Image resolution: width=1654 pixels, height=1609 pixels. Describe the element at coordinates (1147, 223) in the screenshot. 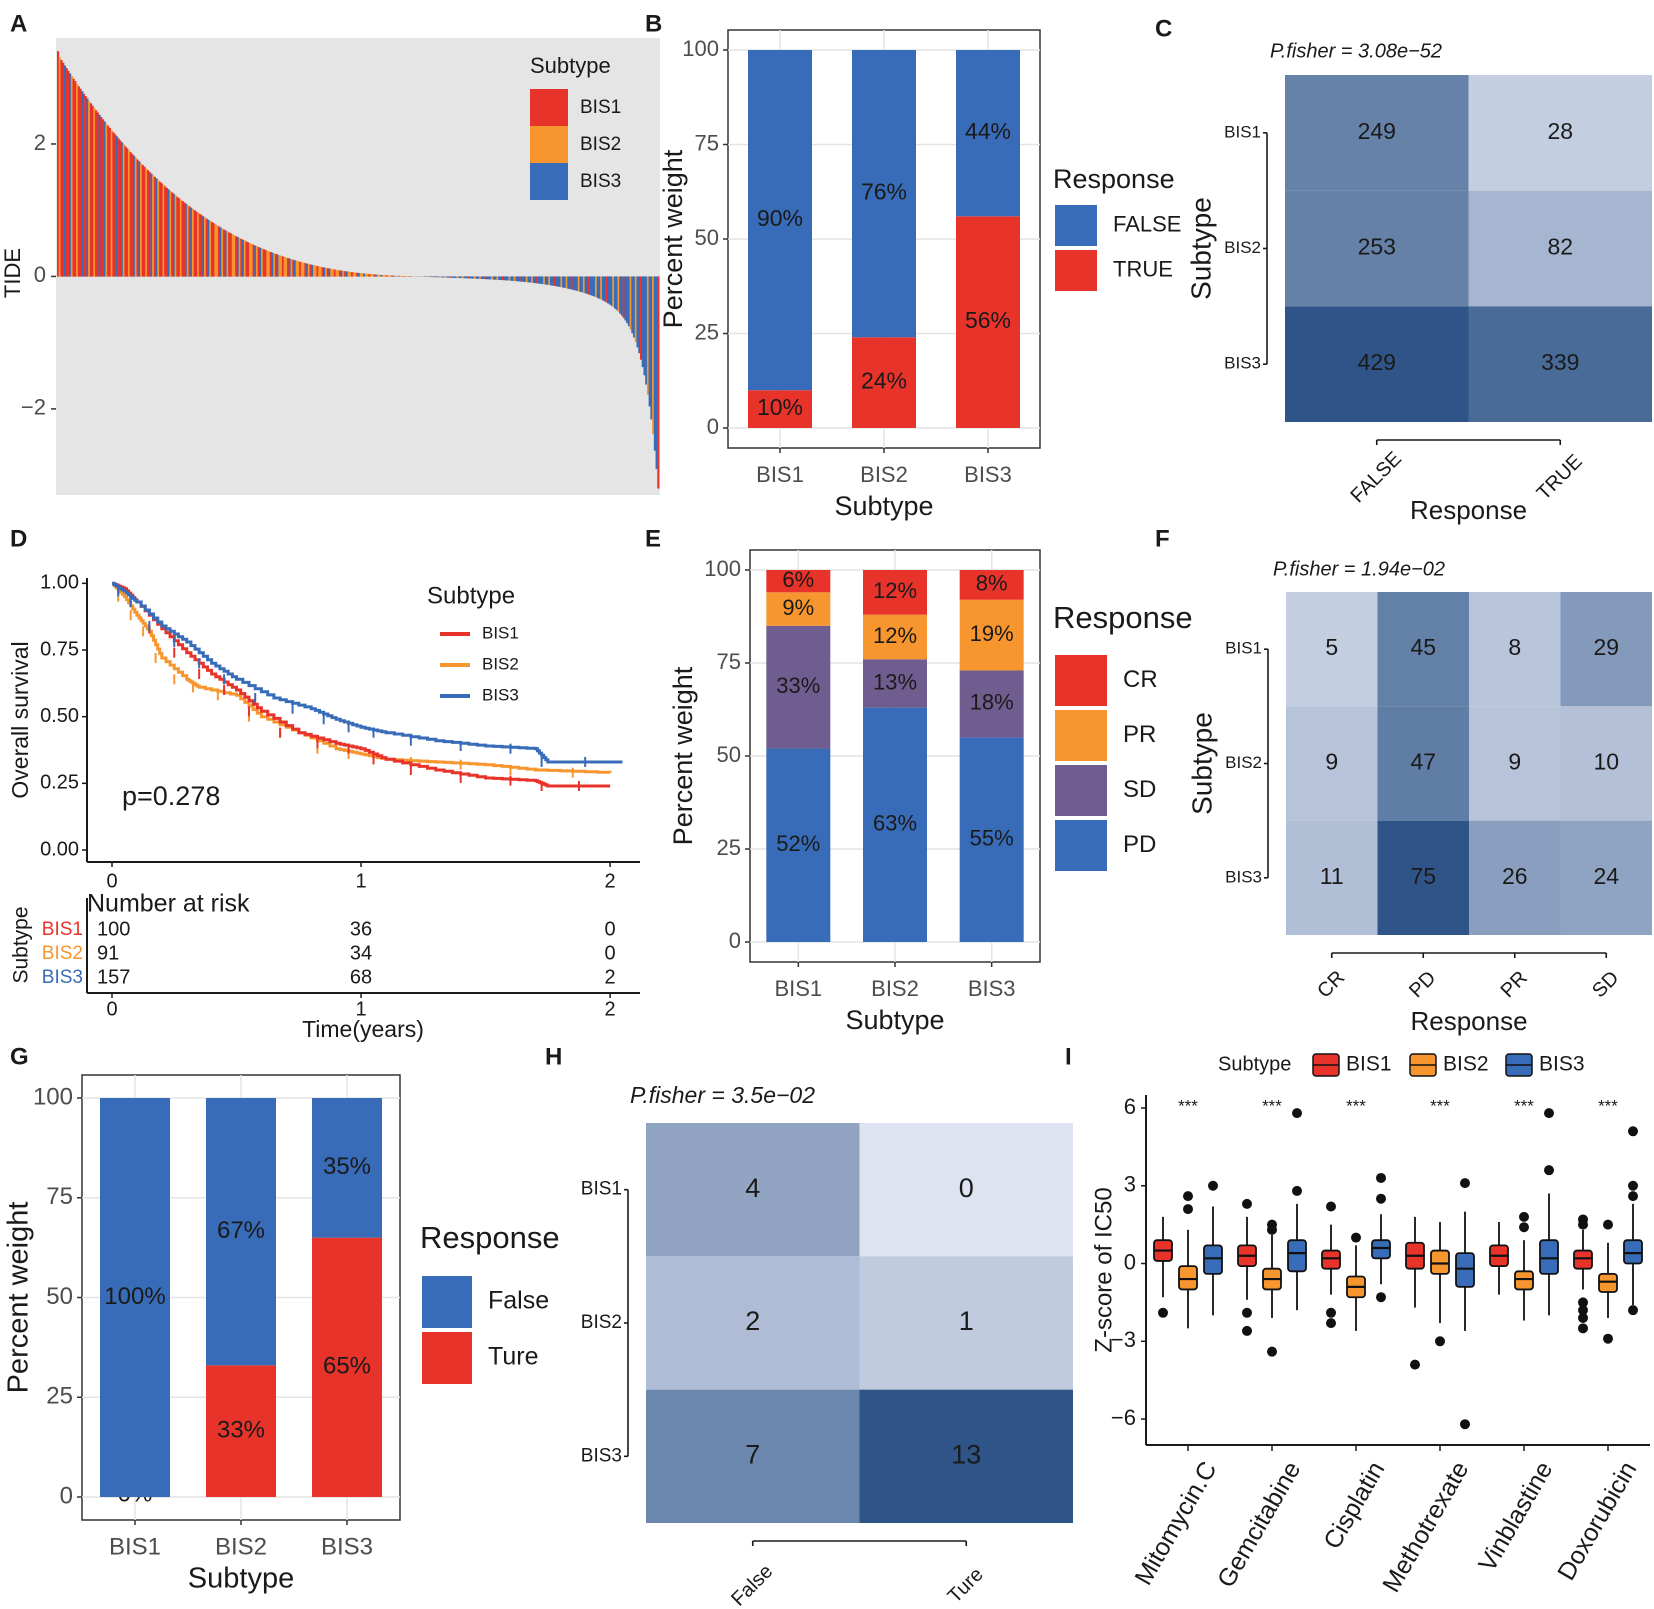

I see `legend-label: FALSE` at that location.